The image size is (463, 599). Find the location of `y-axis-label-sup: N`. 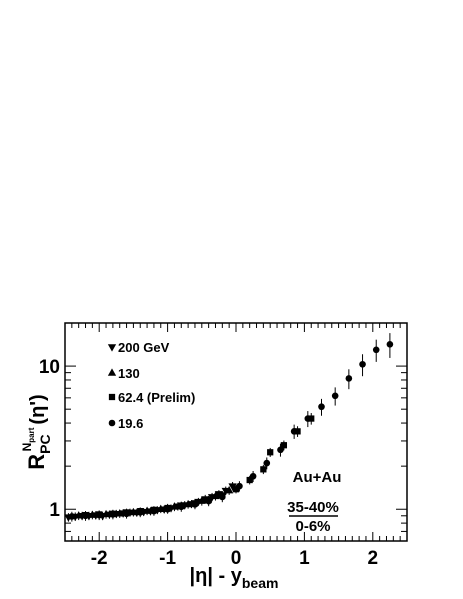

y-axis-label-sup: N is located at coordinates (27, 447).